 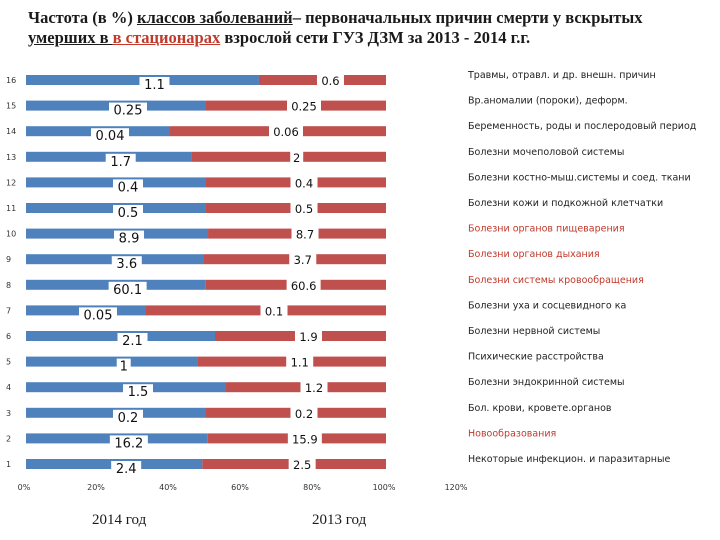 I want to click on data-label-2014: 0.04, so click(x=110, y=136).